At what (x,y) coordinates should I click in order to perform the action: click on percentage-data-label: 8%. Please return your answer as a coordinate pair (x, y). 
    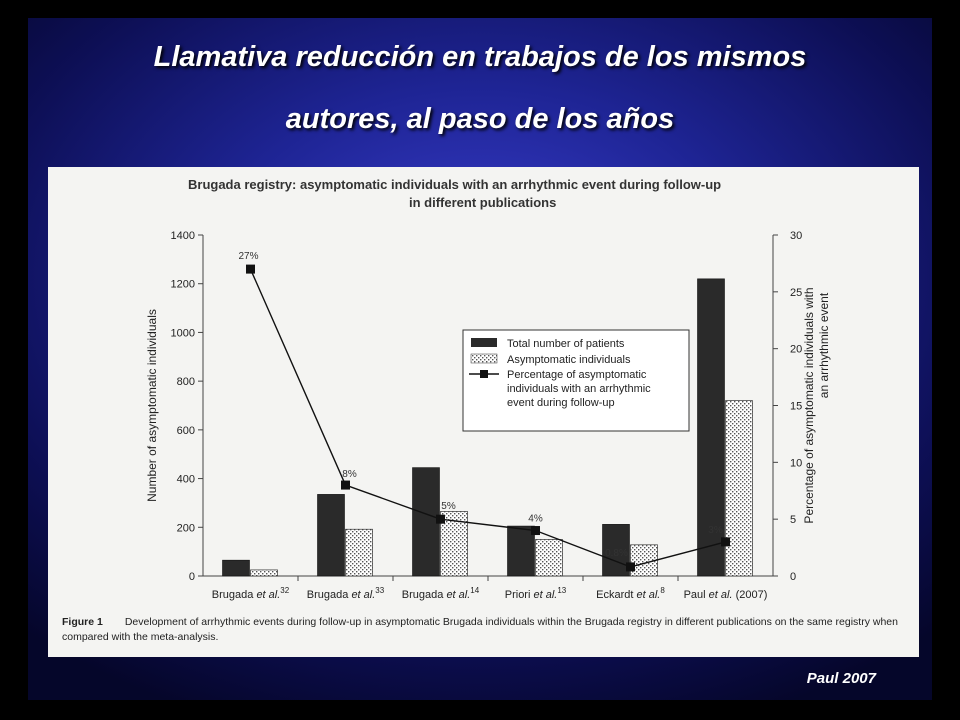
    Looking at the image, I should click on (349, 474).